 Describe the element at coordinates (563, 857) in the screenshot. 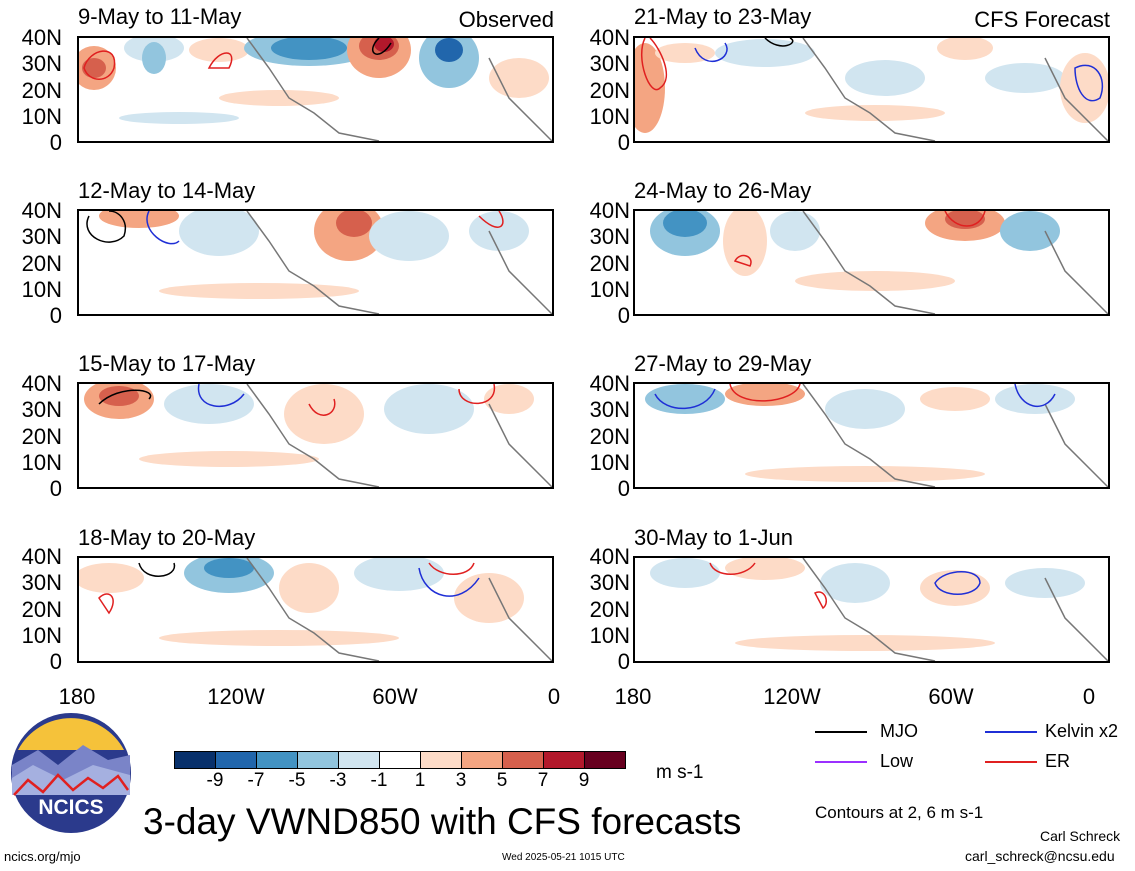

I see `footer-timestamp: Wed 2025-05-21 1015 UTC` at that location.